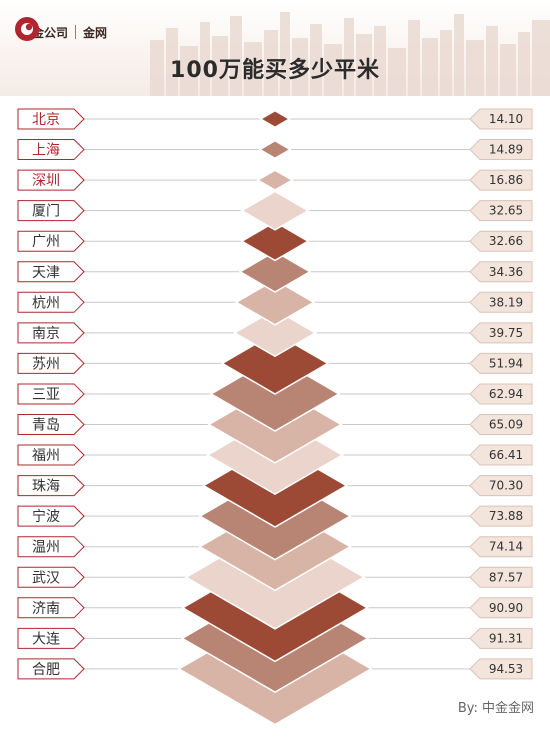  Describe the element at coordinates (46, 456) in the screenshot. I see `category-label: 福州` at that location.